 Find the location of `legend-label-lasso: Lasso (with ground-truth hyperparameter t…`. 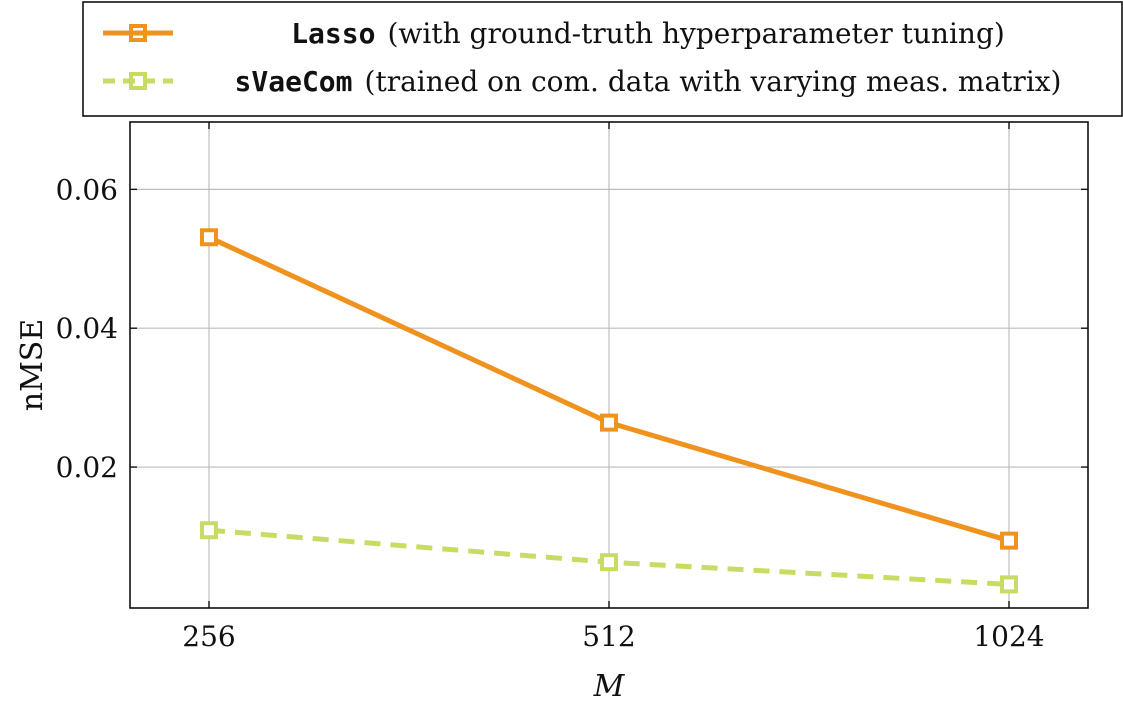

legend-label-lasso: Lasso (with ground-truth hyperparameter t… is located at coordinates (648, 33).